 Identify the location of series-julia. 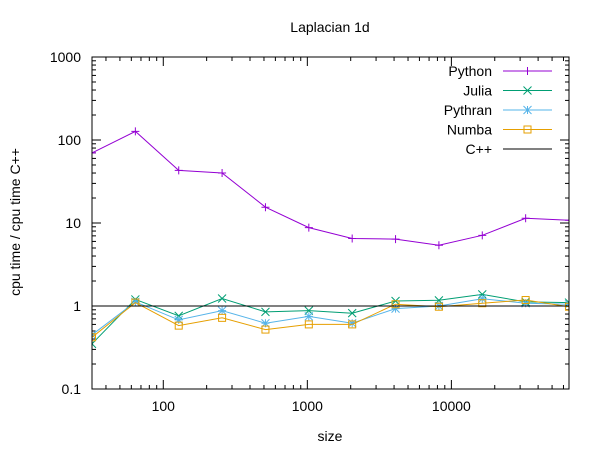
(330, 319).